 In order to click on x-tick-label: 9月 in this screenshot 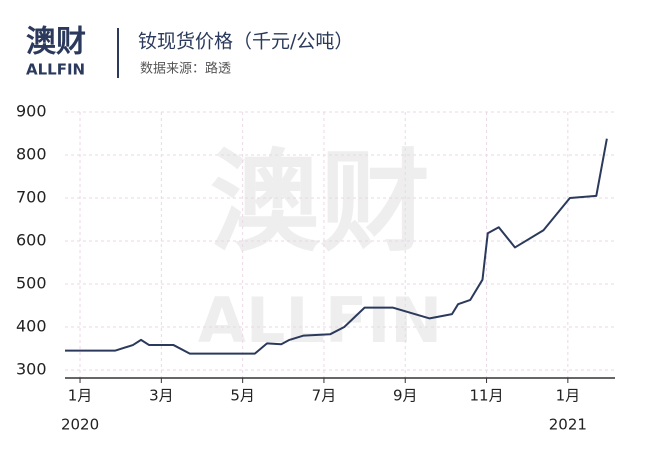, I will do `click(405, 396)`.